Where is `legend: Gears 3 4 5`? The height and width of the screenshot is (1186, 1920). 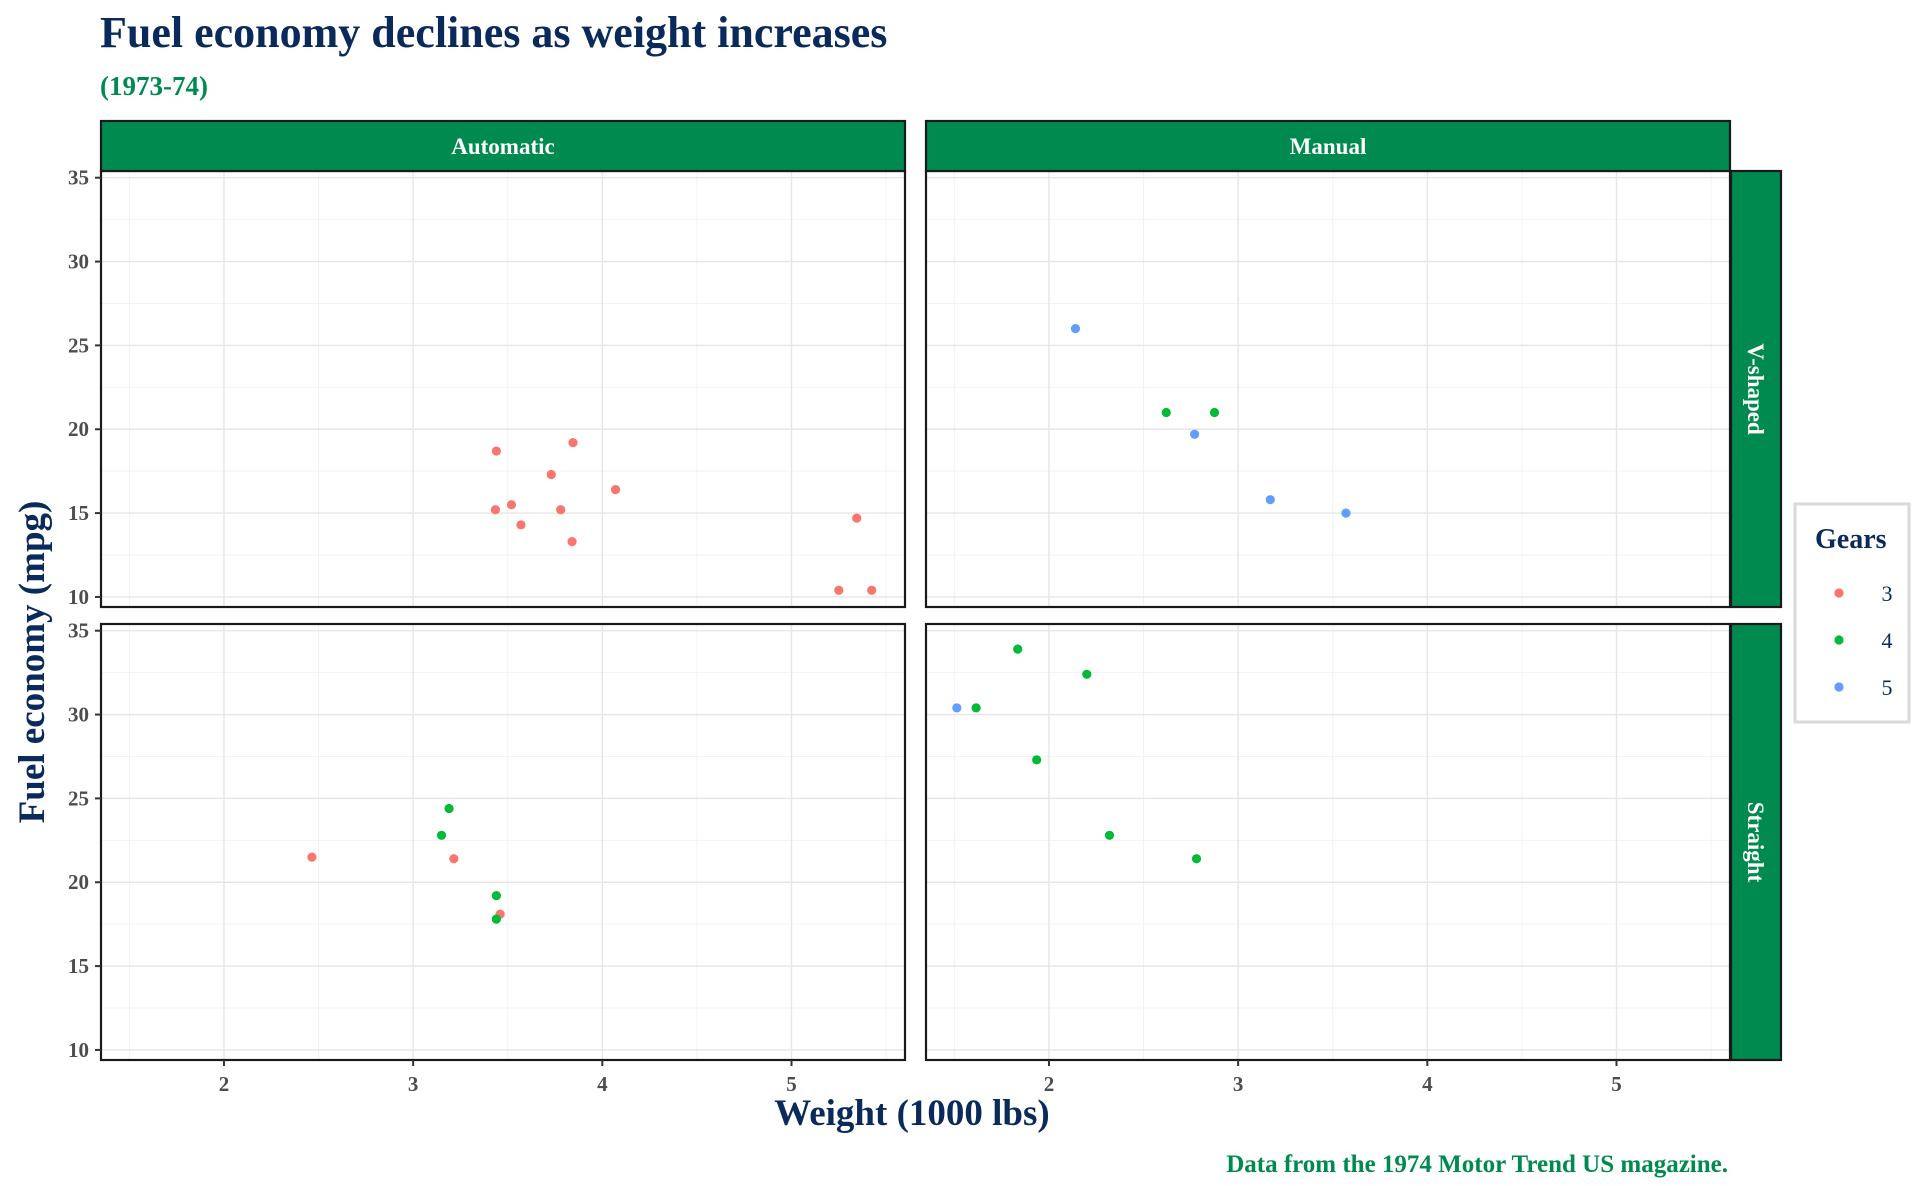 legend: Gears 3 4 5 is located at coordinates (1852, 613).